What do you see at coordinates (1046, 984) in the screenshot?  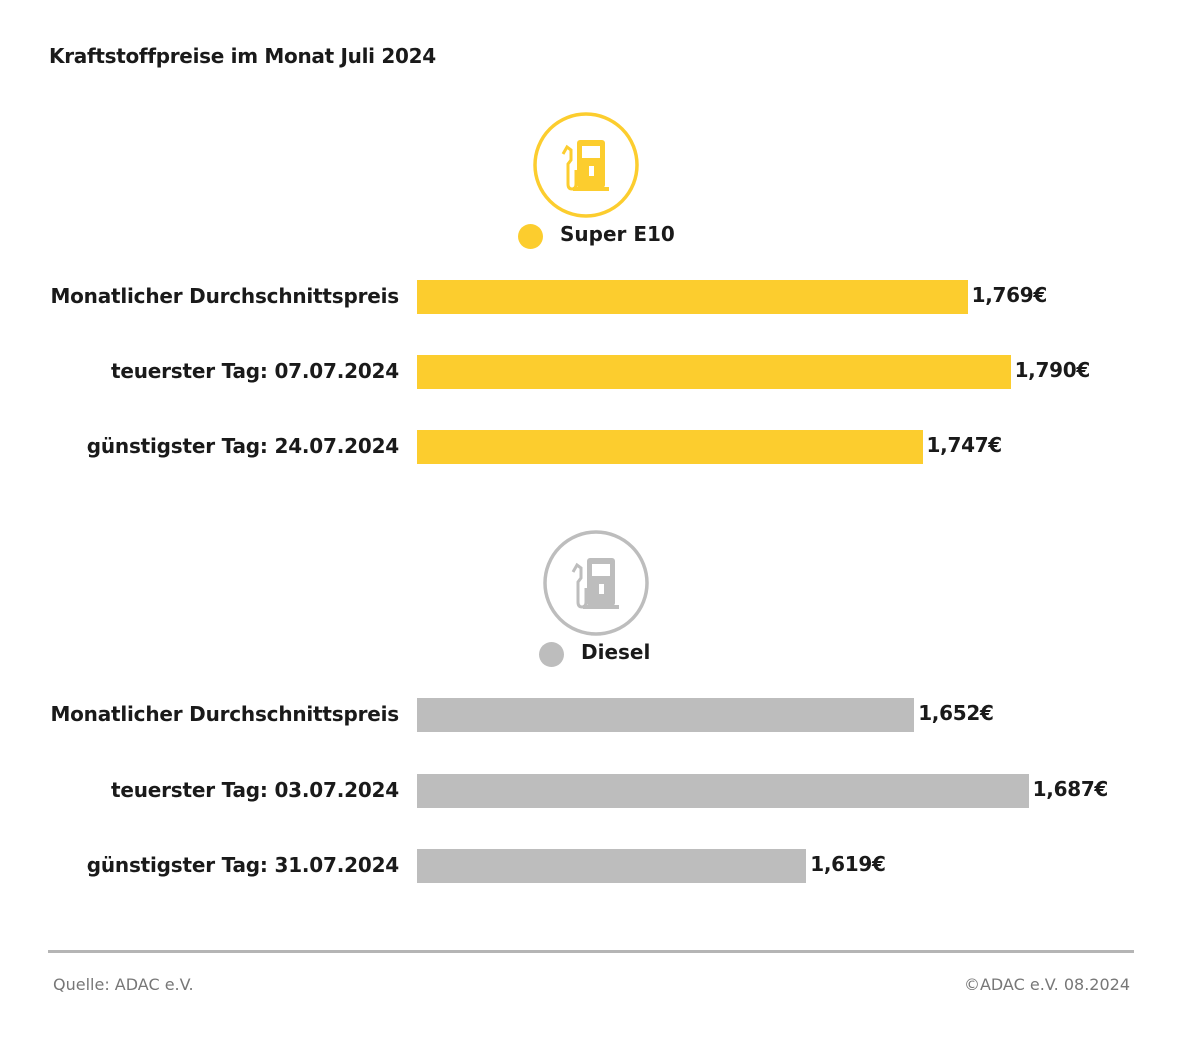 I see `copyright-note: ©ADAC e.V. 08.2024` at bounding box center [1046, 984].